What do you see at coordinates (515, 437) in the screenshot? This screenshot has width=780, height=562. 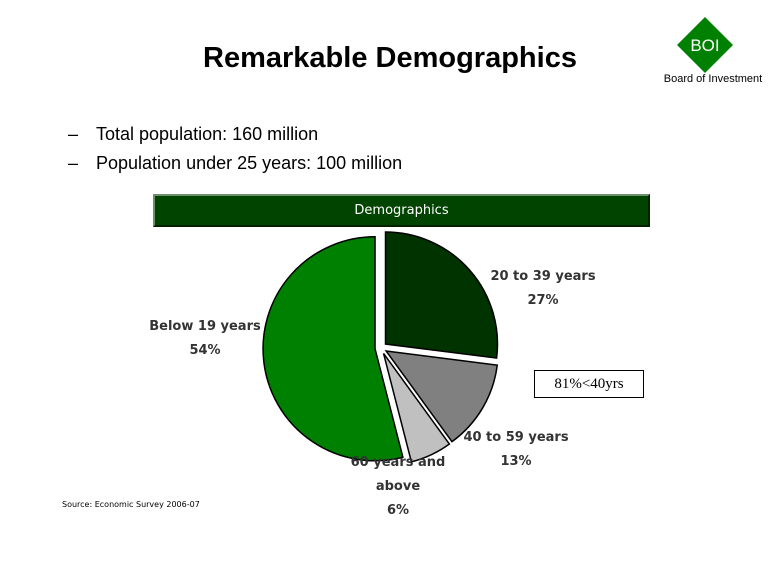 I see `slice-label: 40 to 59 years` at bounding box center [515, 437].